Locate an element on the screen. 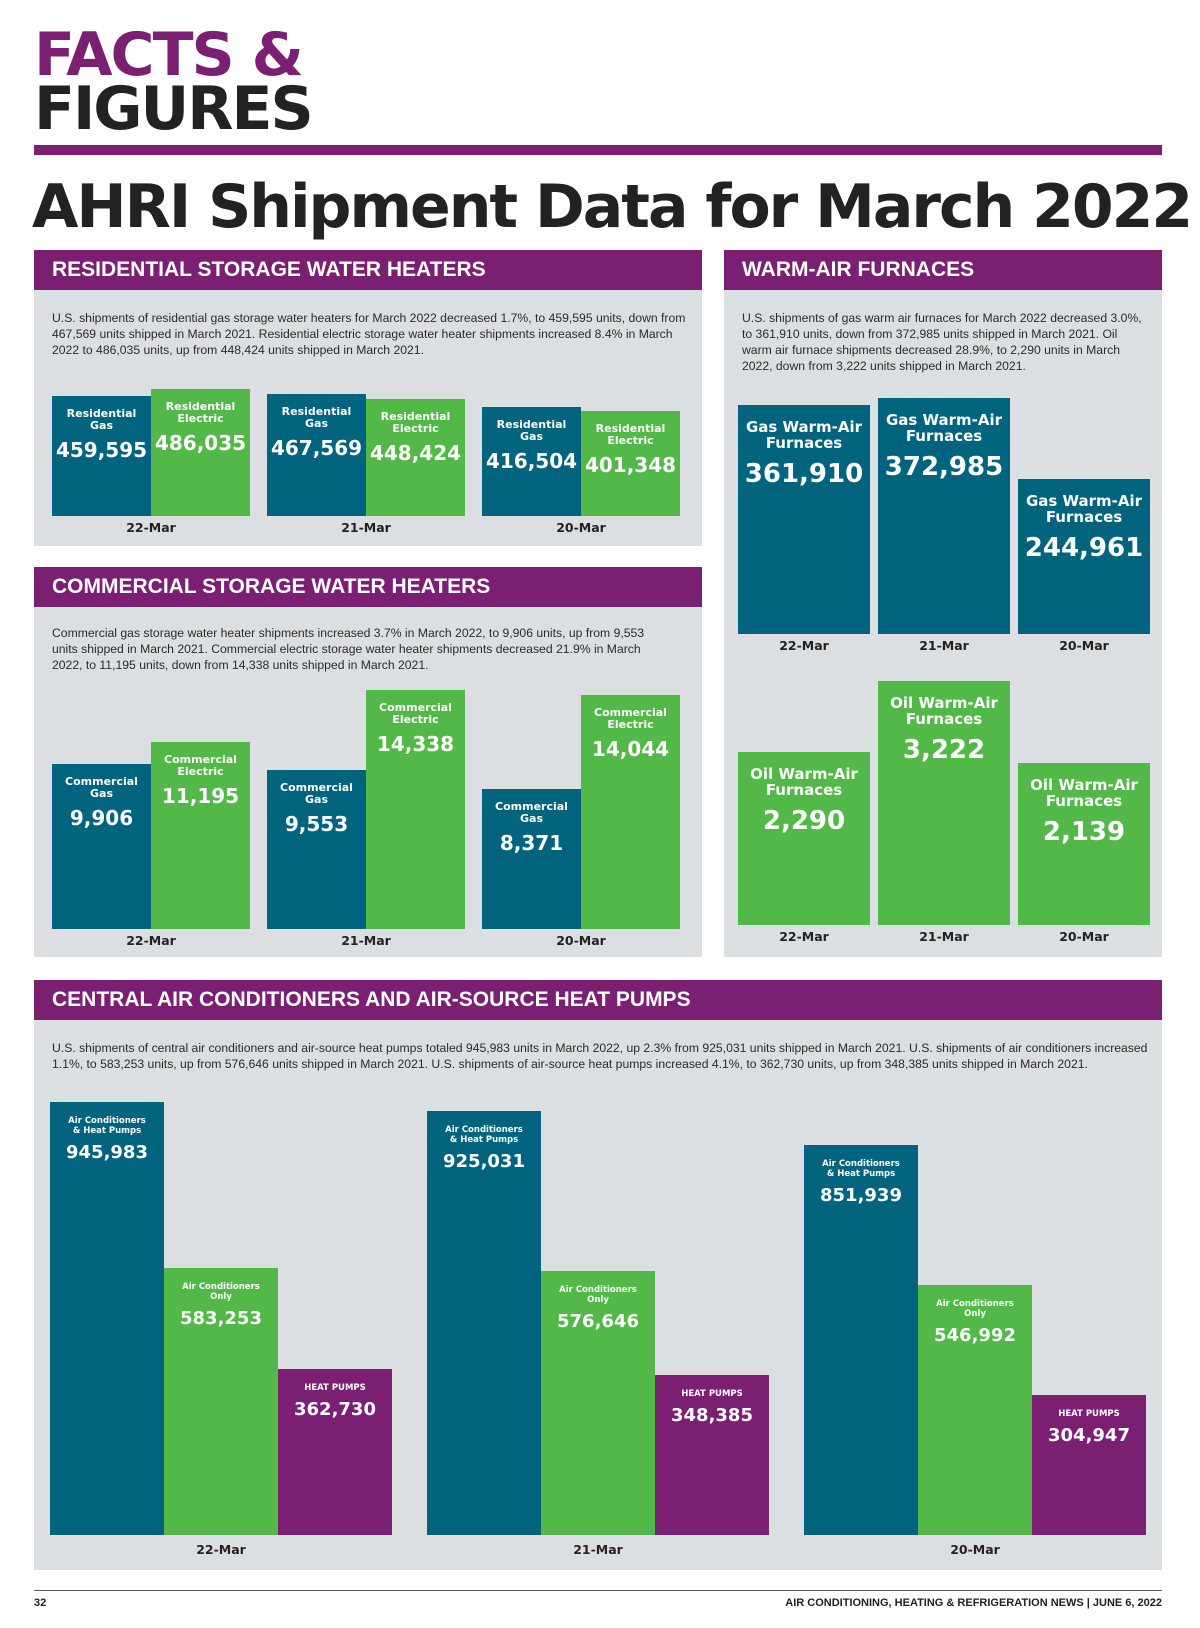 This screenshot has width=1200, height=1628. bar-oil-warm-air-furnaces-20-mar: Oil Warm-Air Furnaces 2,139 is located at coordinates (1084, 844).